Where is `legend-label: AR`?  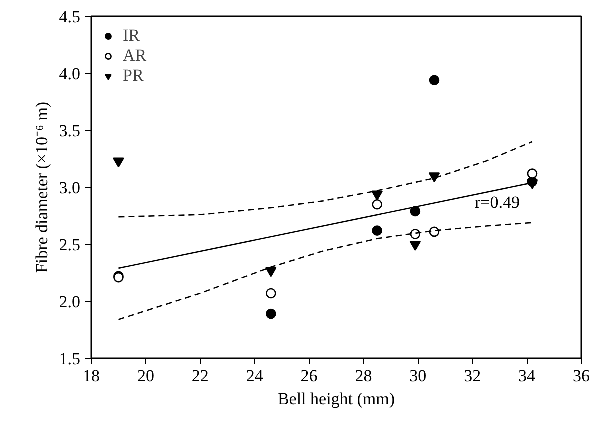 legend-label: AR is located at coordinates (135, 56).